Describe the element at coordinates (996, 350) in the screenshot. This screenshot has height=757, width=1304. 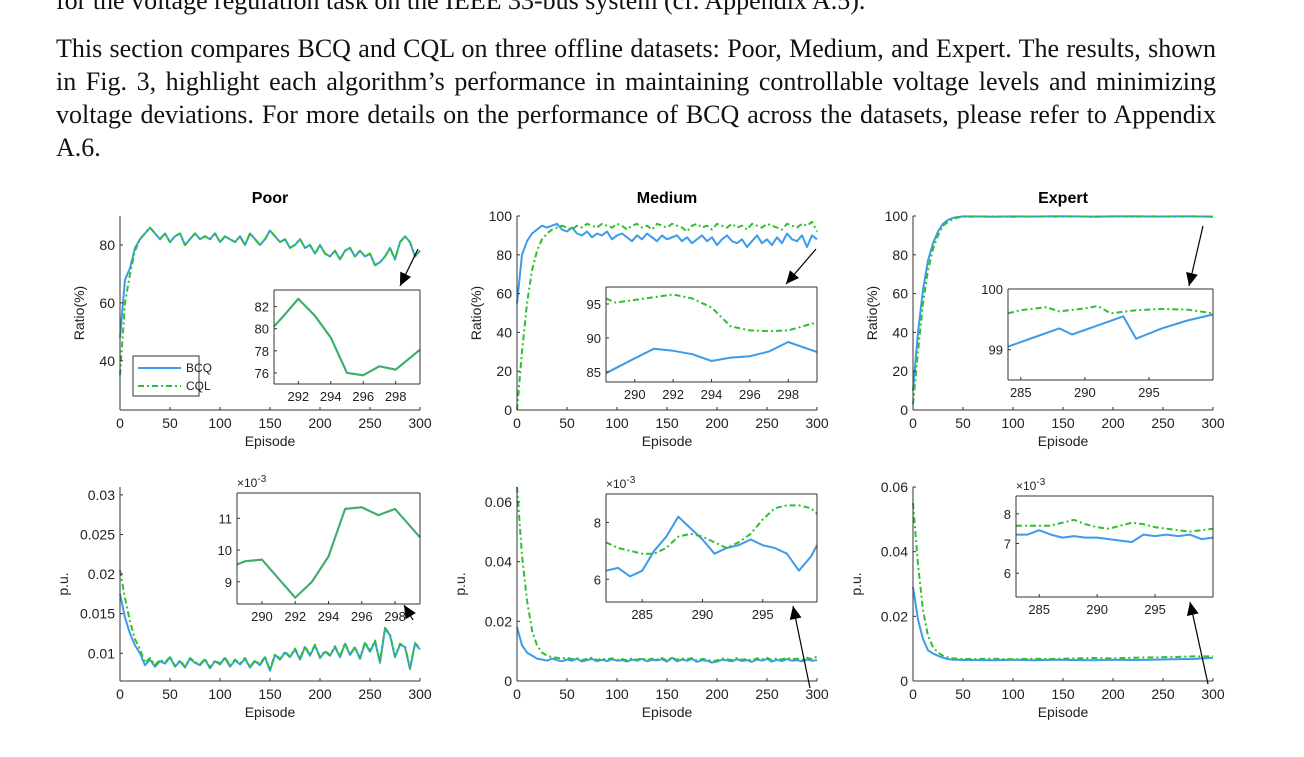
I see `y-tick-label: 99` at that location.